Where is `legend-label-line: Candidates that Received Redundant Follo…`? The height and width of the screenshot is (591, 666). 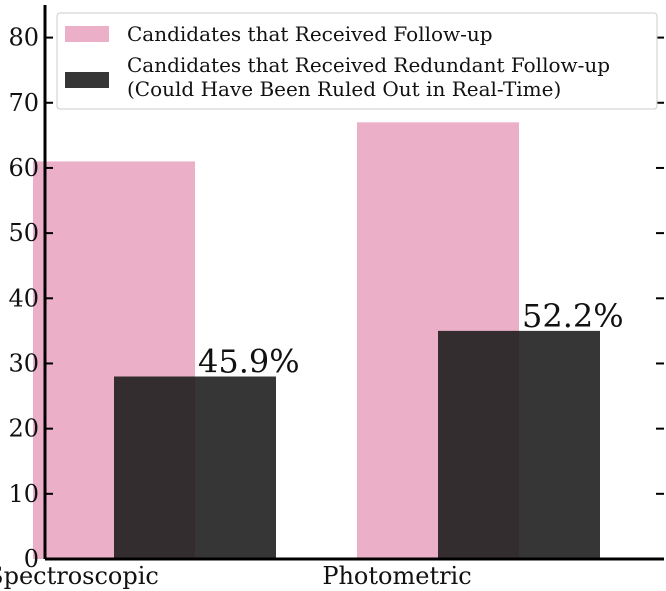 legend-label-line: Candidates that Received Redundant Follo… is located at coordinates (368, 65).